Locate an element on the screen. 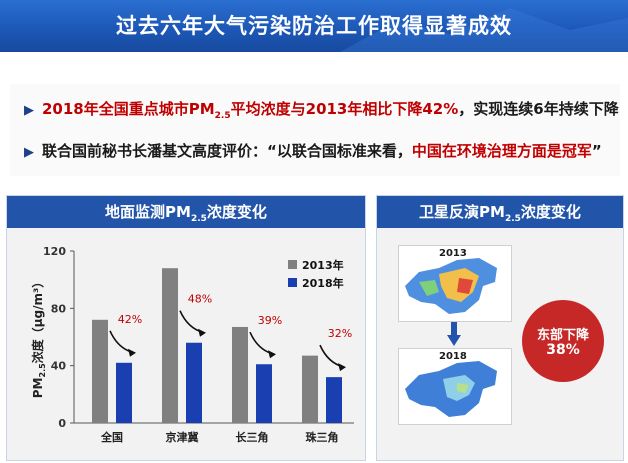  map-2018: 2018 is located at coordinates (455, 386).